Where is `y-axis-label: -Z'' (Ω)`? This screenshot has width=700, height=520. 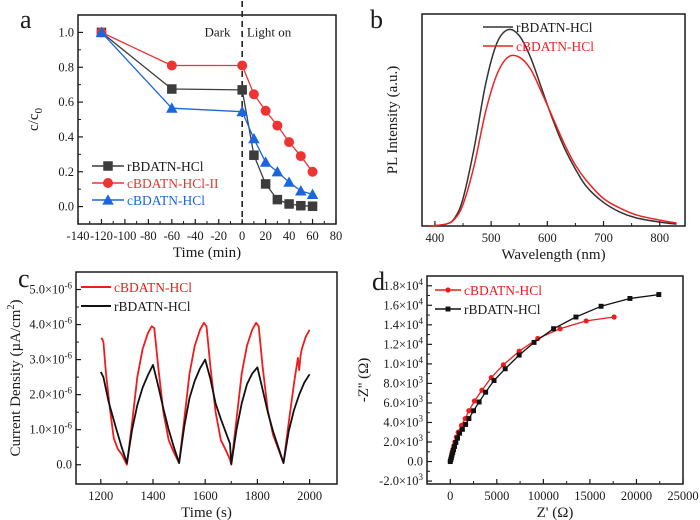 y-axis-label: -Z'' (Ω) is located at coordinates (364, 380).